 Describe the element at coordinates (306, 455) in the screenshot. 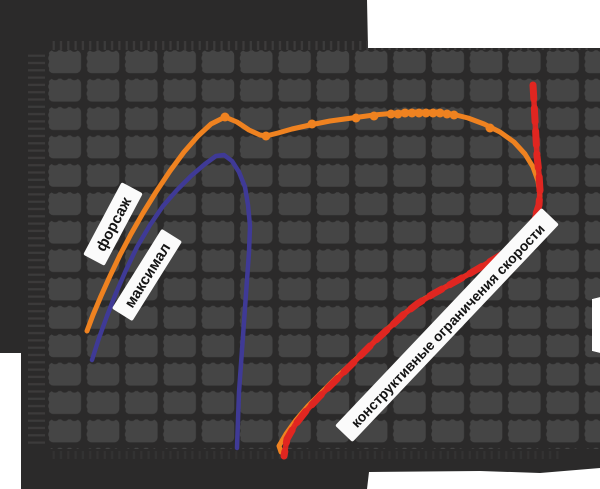

I see `bottom-axis-tick-marks` at that location.